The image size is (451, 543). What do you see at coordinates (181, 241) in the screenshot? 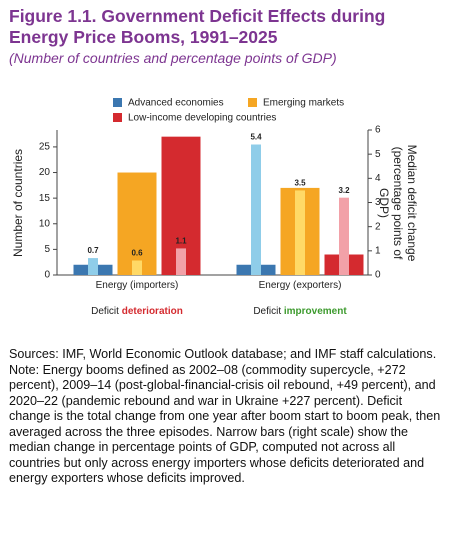
I see `value-label: 1.1` at bounding box center [181, 241].